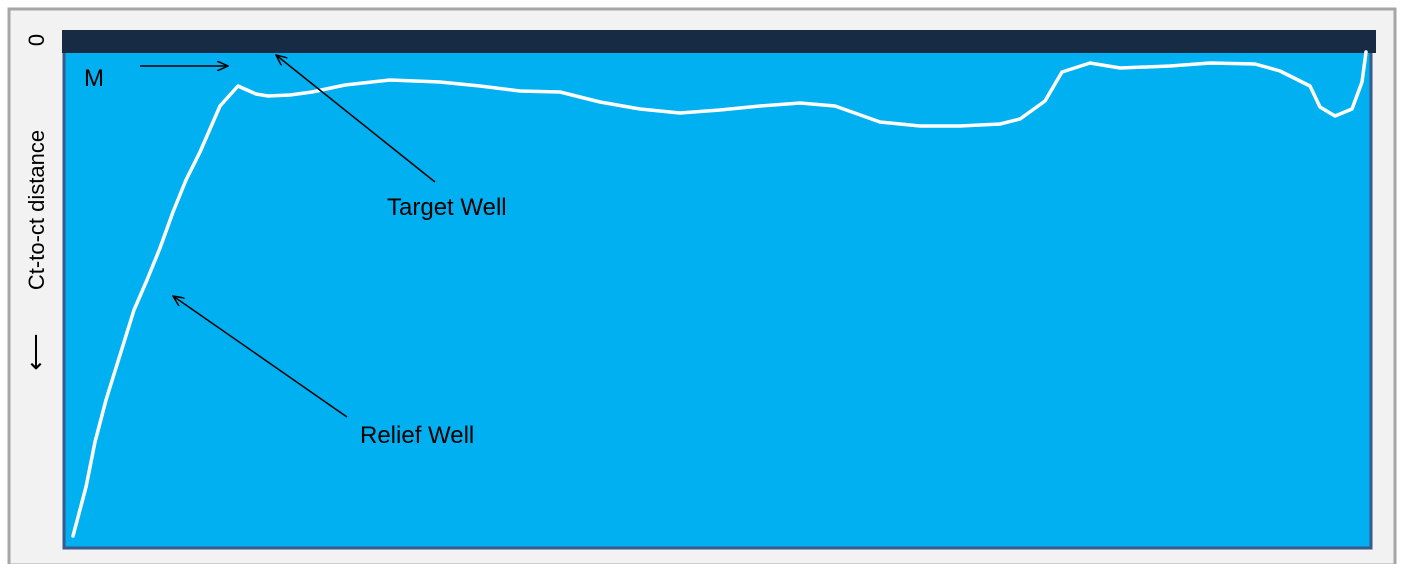 This screenshot has width=1402, height=564. I want to click on axis-label: Ct-to-ct distance, so click(36, 210).